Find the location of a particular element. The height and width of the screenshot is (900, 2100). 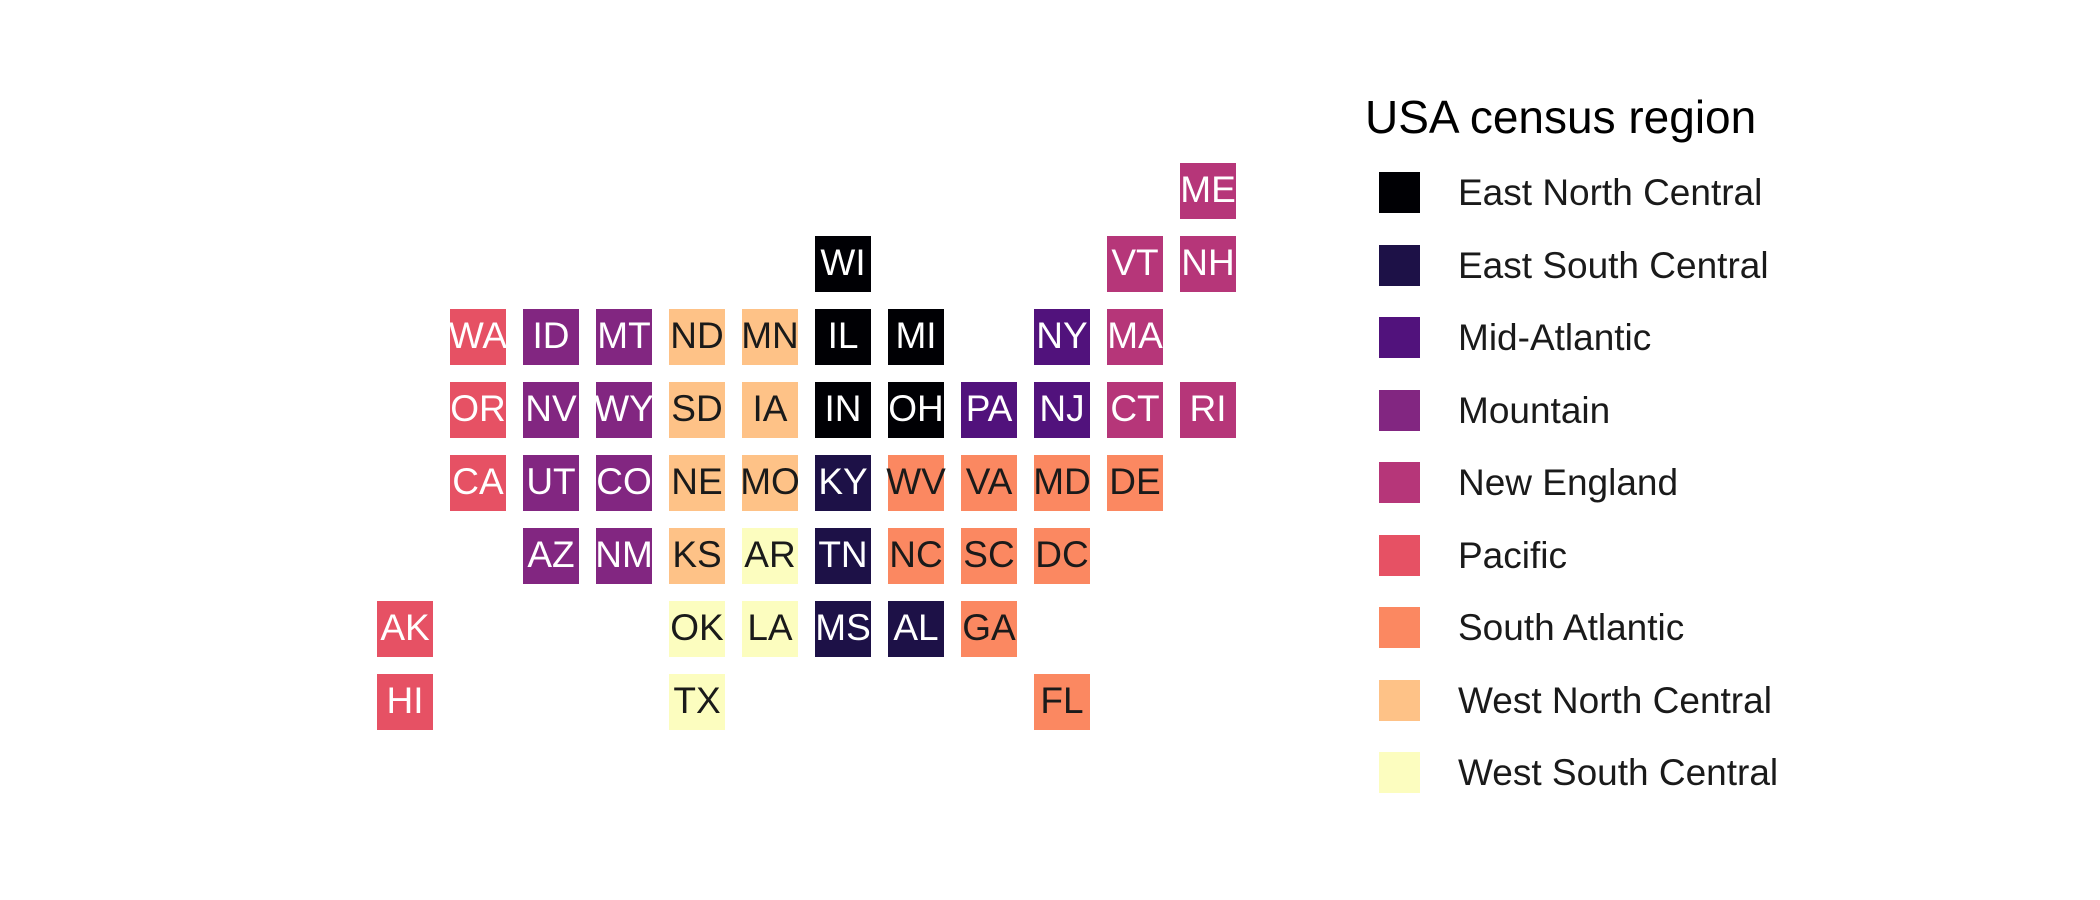

state-tile-ok: OK is located at coordinates (697, 629).